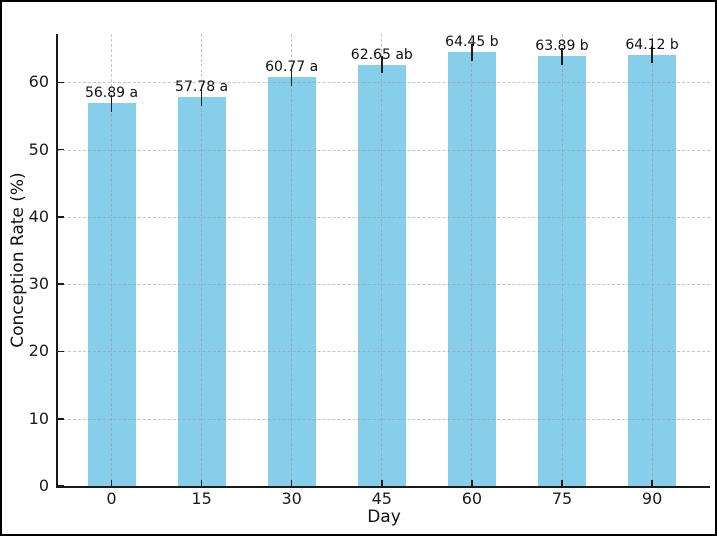 The width and height of the screenshot is (717, 536). I want to click on y-axis-spine, so click(57, 261).